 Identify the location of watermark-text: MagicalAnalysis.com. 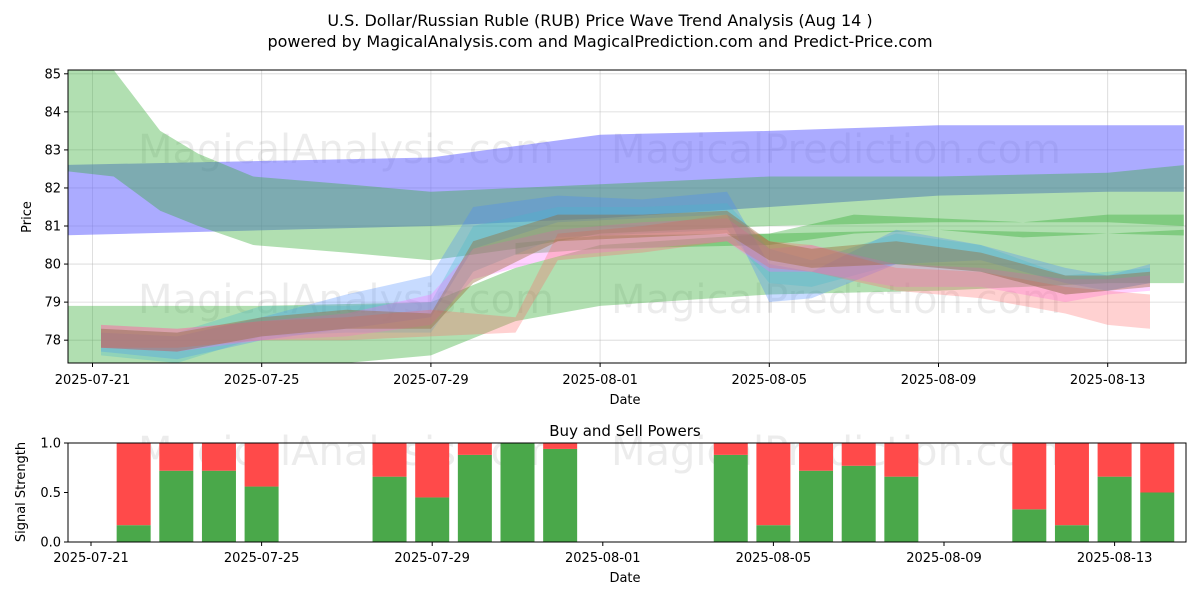
(346, 300).